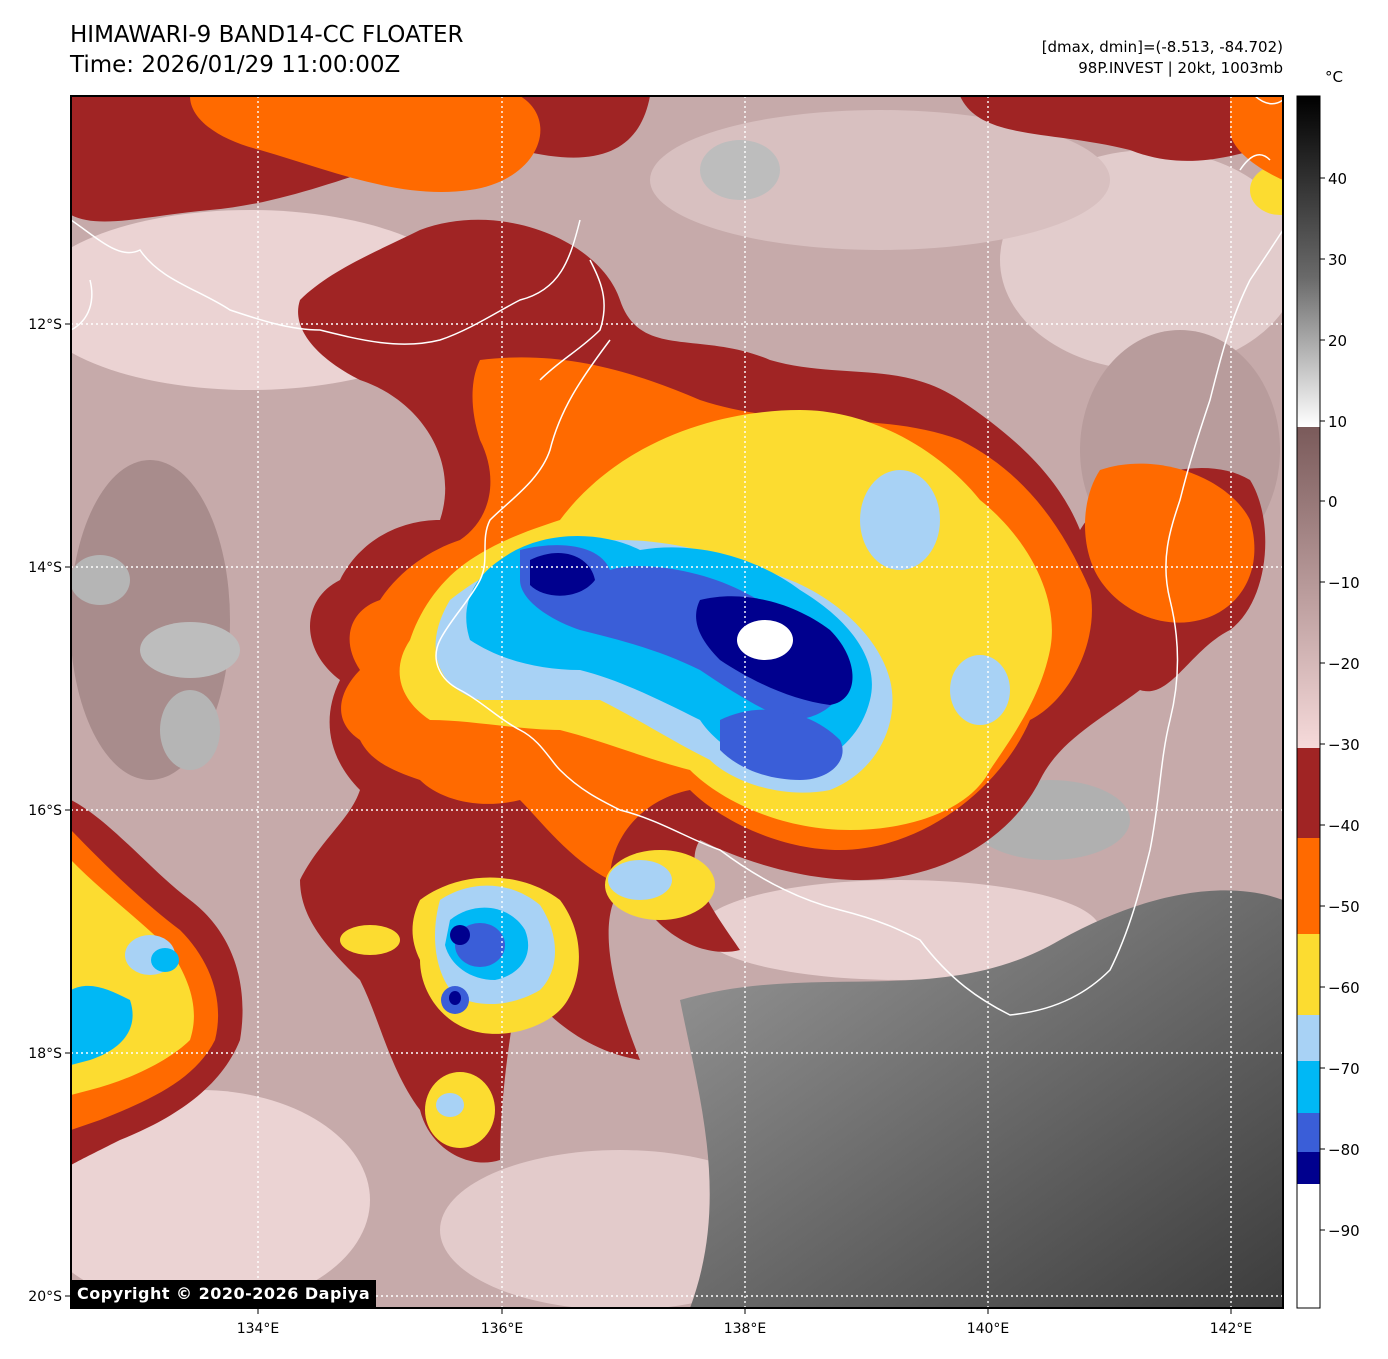  I want to click on colorbar-tick: 20, so click(1337, 341).